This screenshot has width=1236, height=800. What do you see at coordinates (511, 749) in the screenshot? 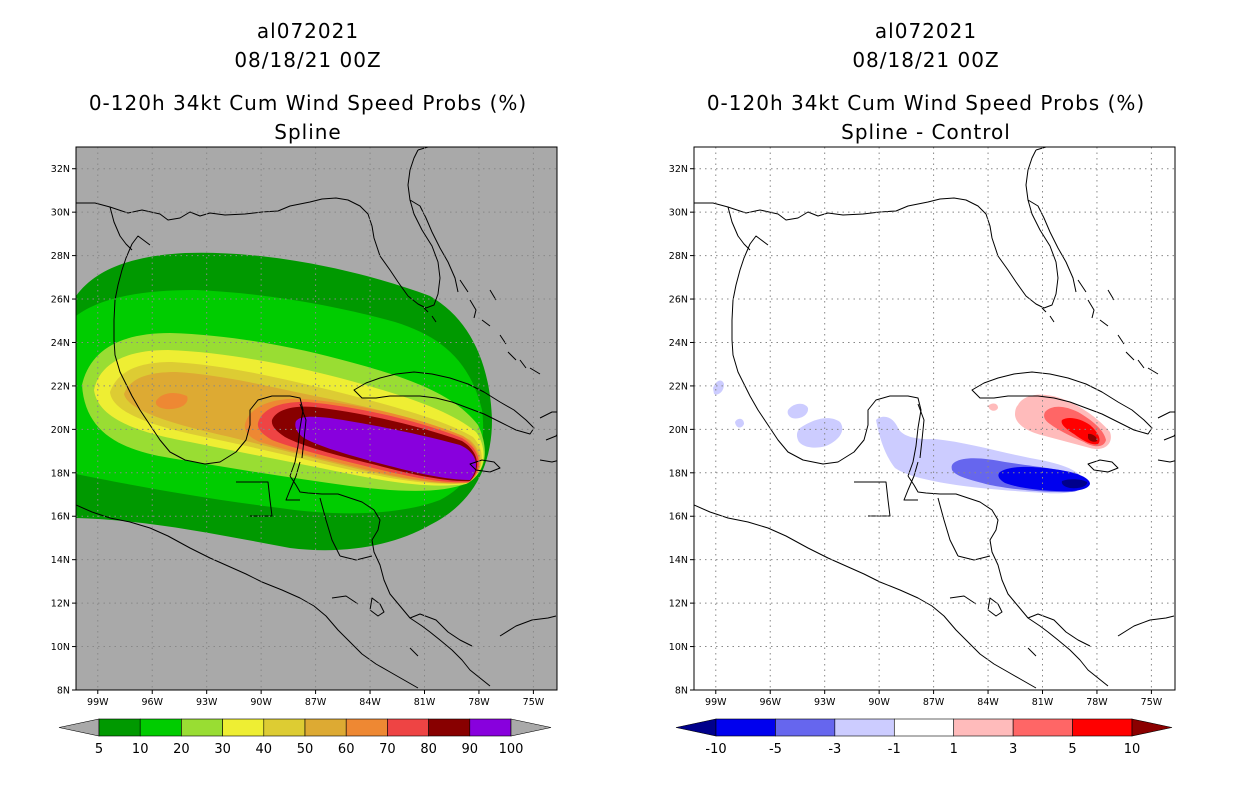
I see `colorbar-label: 100` at bounding box center [511, 749].